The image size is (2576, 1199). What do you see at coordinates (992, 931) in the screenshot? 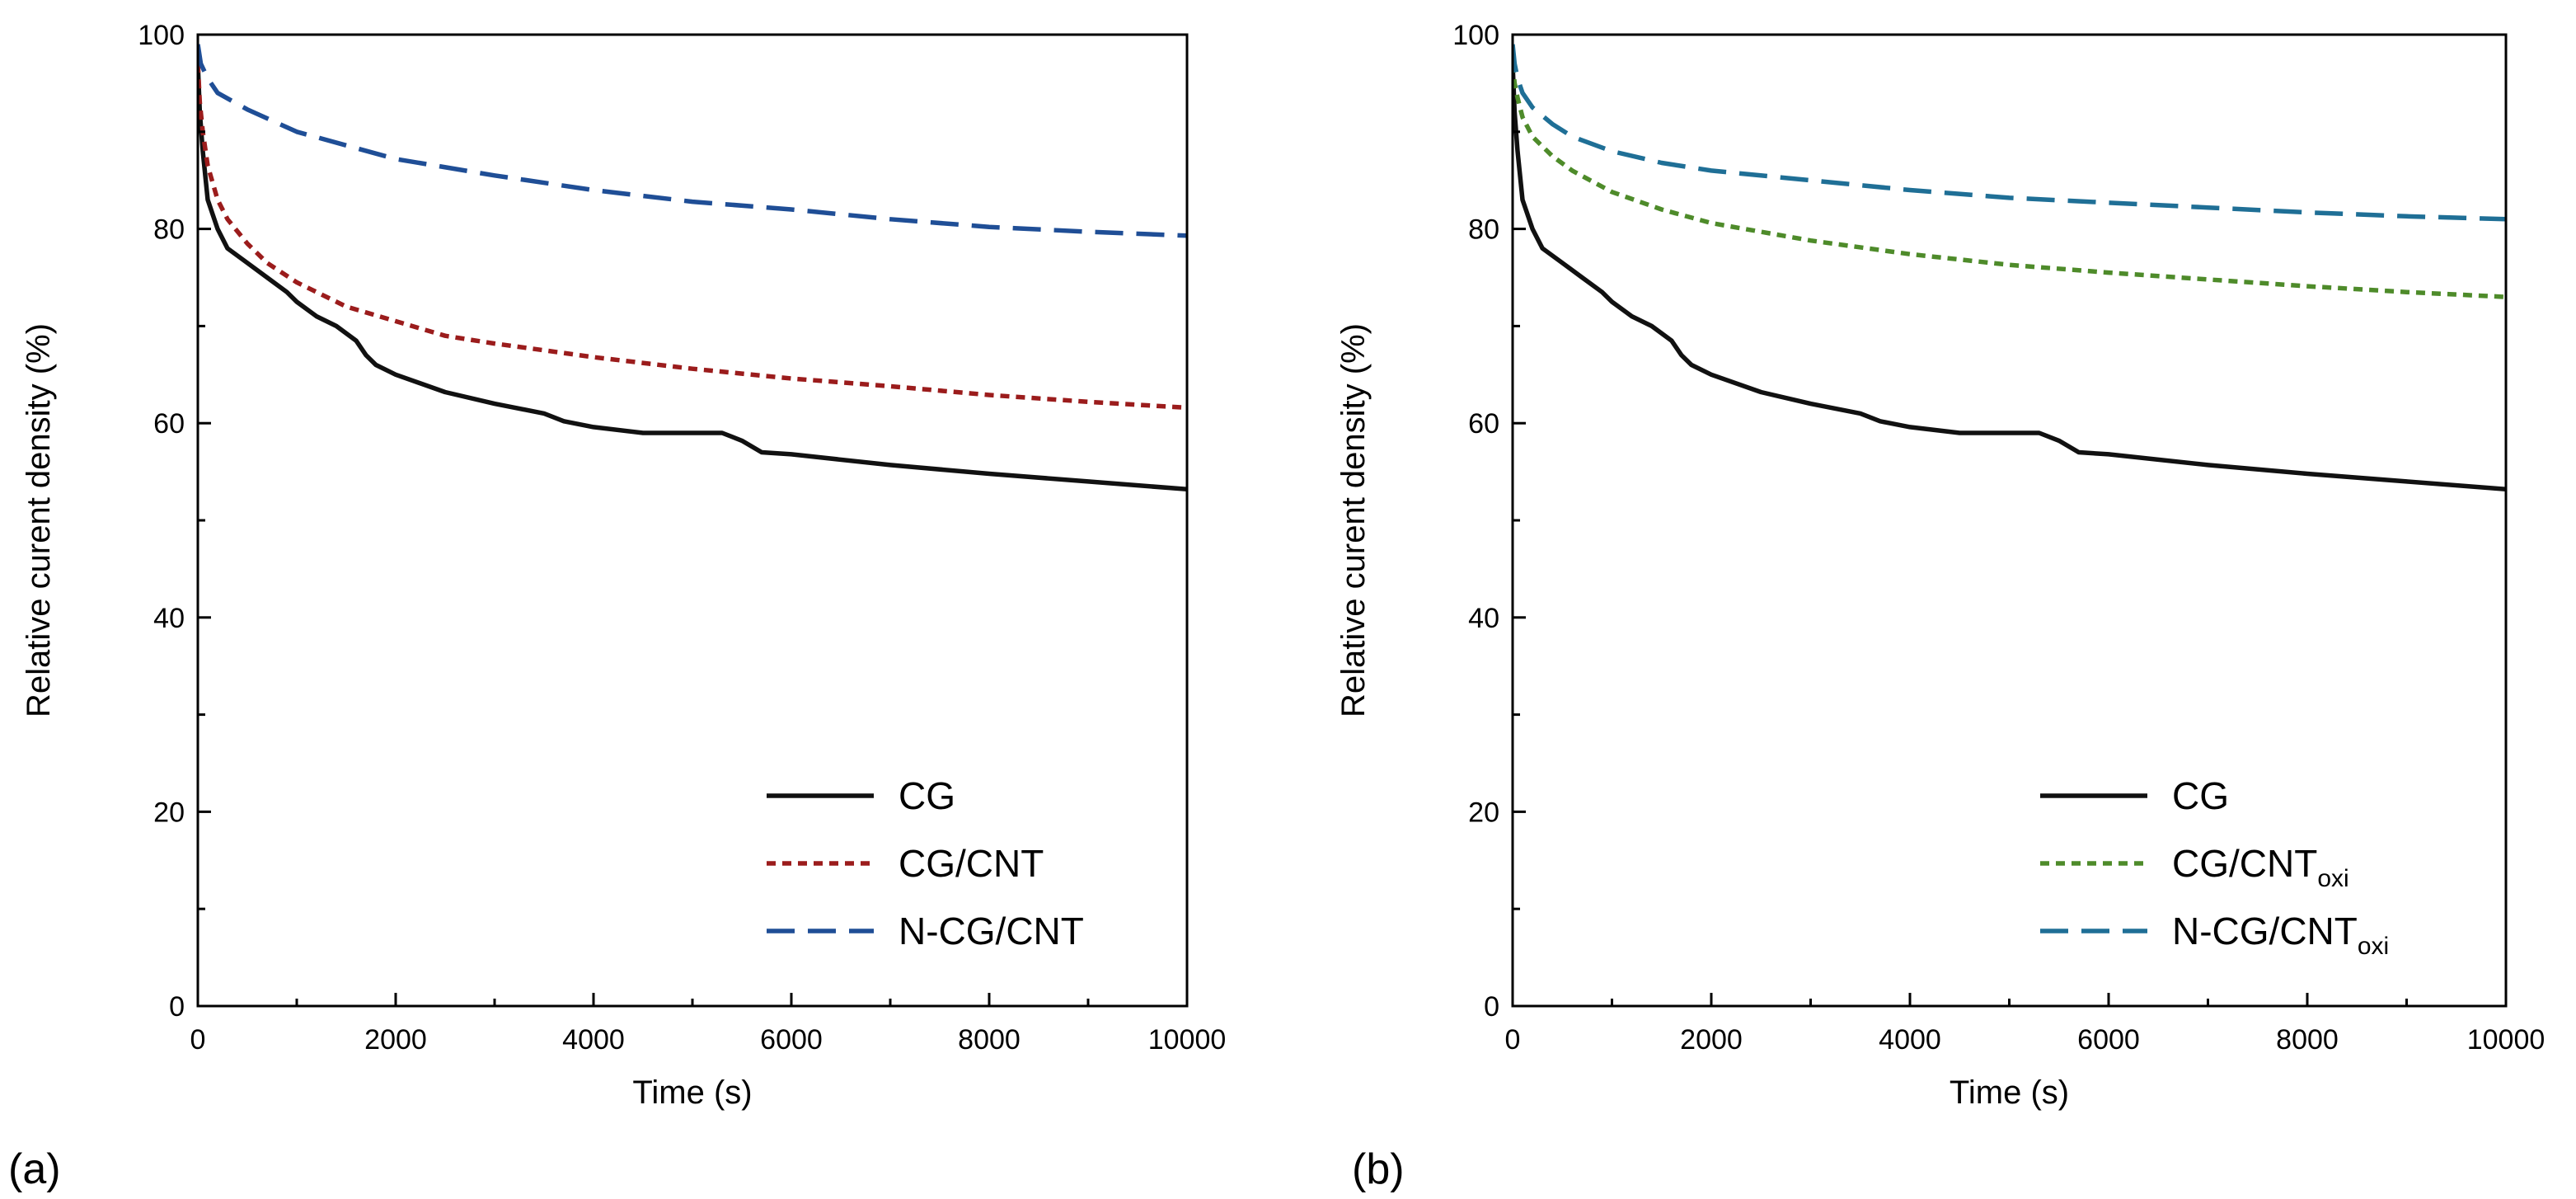
I see `legend-label: N-CG/CNT` at bounding box center [992, 931].